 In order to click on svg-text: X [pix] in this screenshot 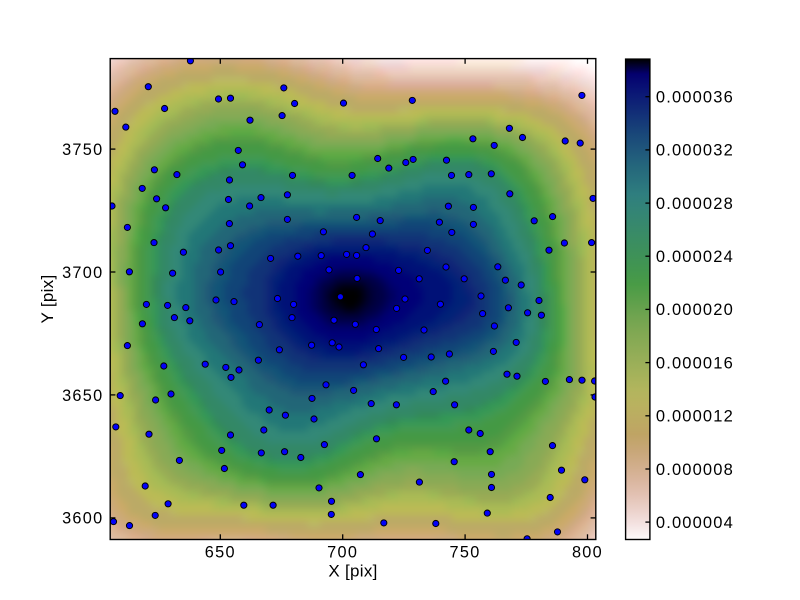, I will do `click(352, 571)`.